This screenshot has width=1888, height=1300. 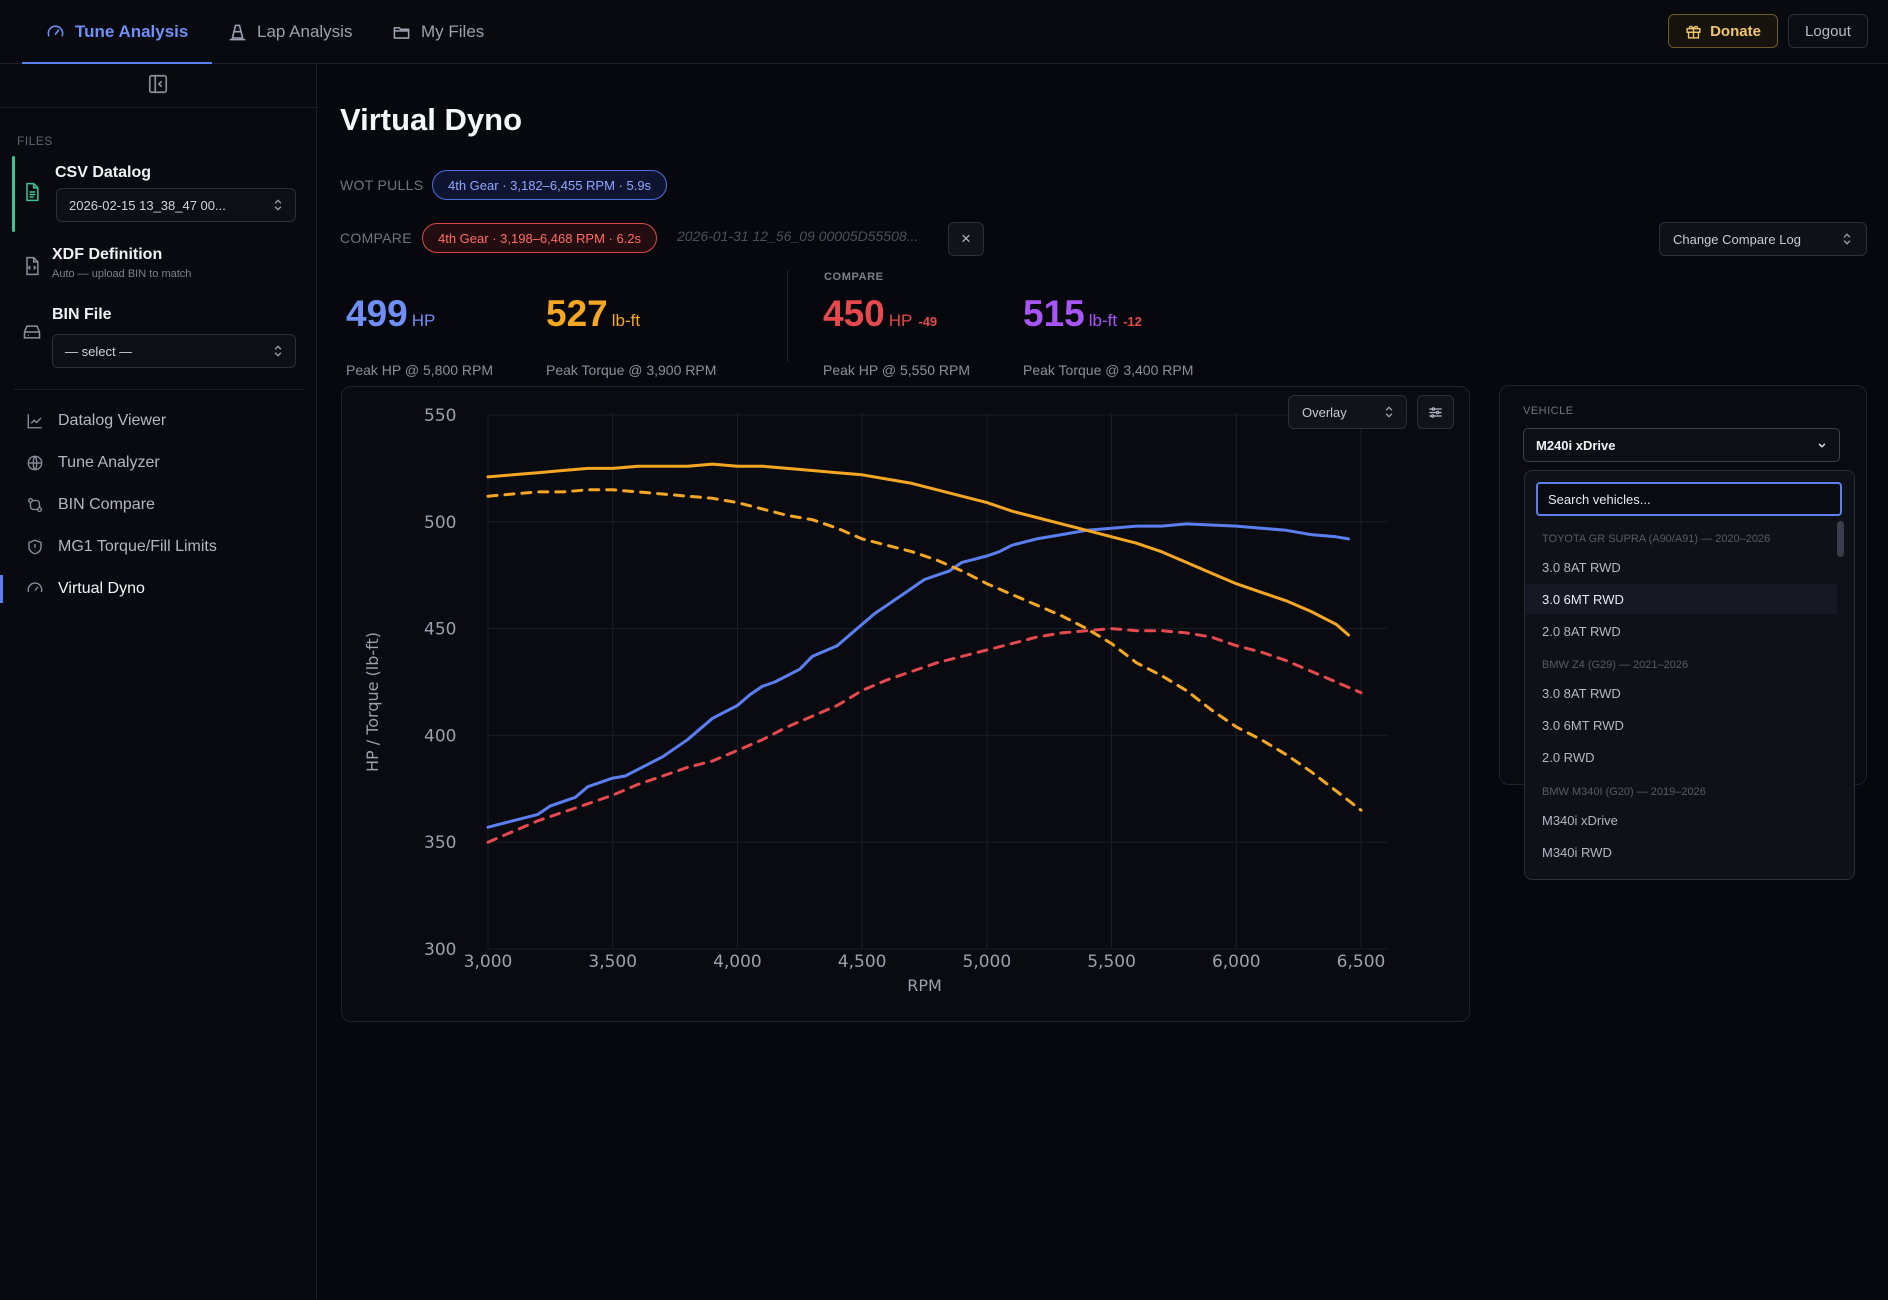 What do you see at coordinates (106, 504) in the screenshot?
I see `sidebar-item-label: BIN Compare` at bounding box center [106, 504].